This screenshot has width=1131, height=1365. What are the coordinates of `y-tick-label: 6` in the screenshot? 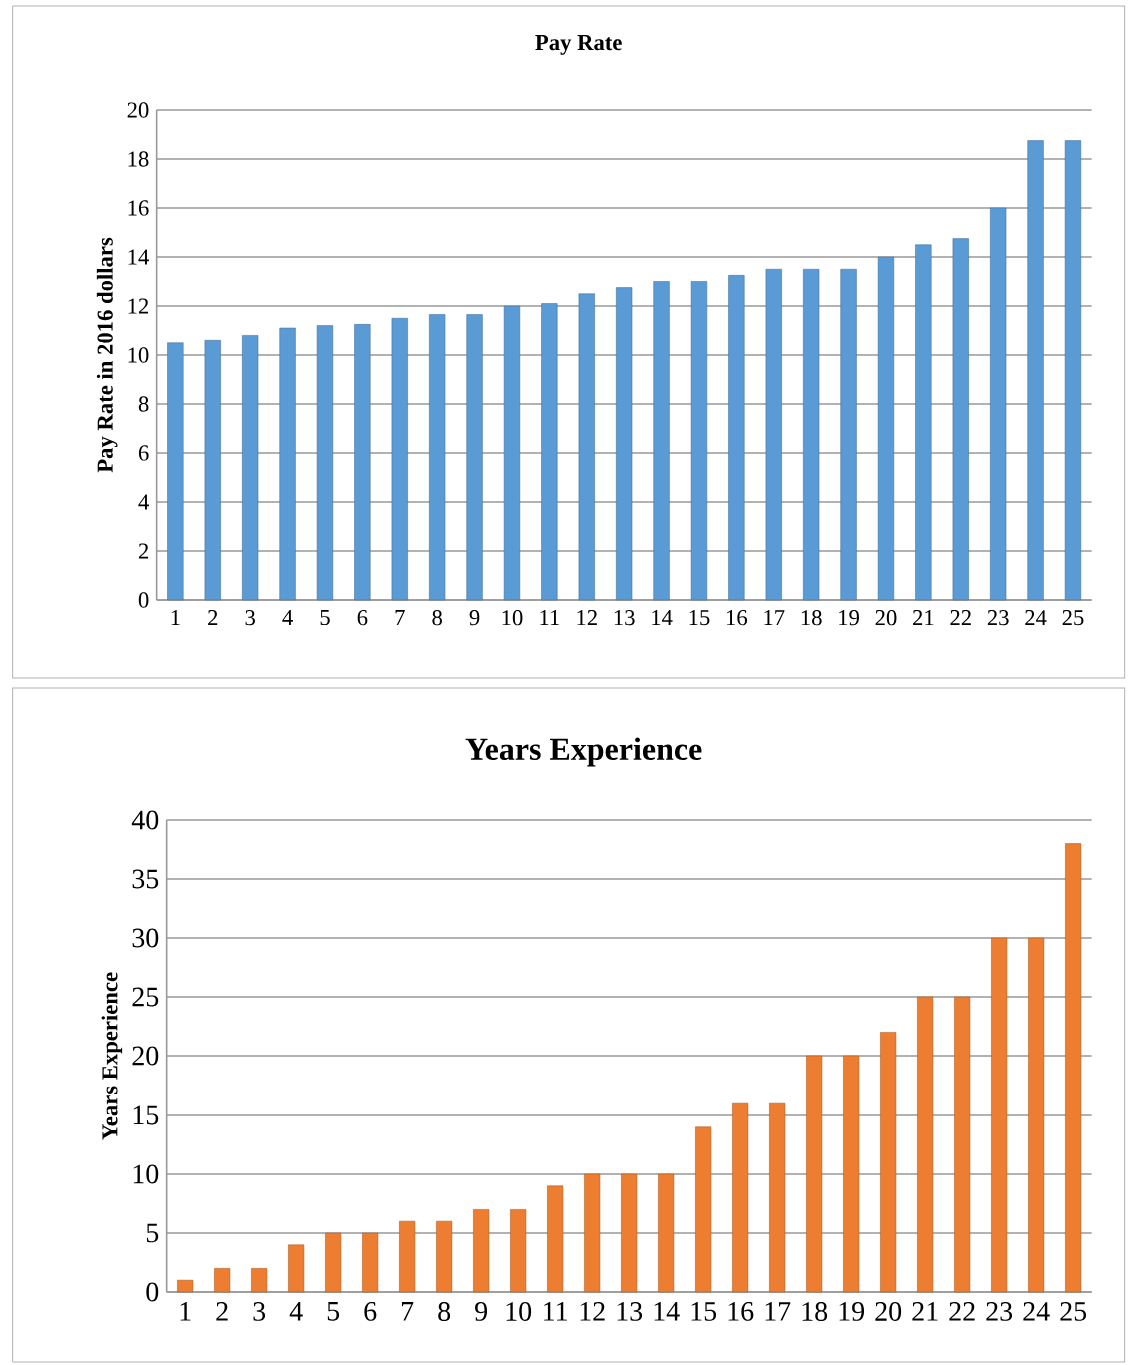 It's located at (144, 453).